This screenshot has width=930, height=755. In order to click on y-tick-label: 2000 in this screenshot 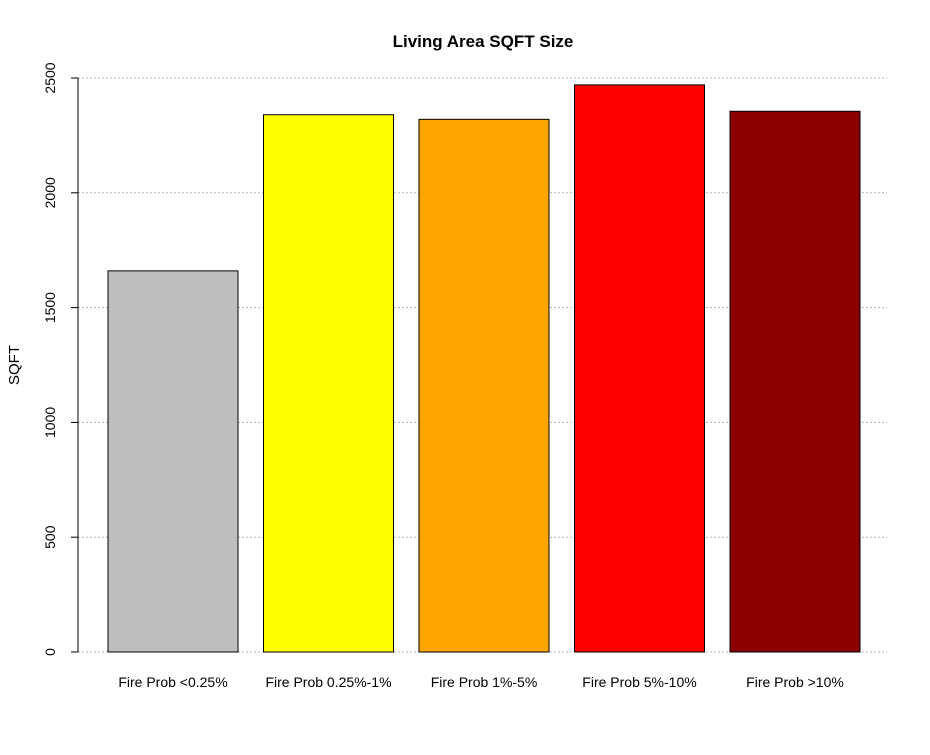, I will do `click(50, 192)`.